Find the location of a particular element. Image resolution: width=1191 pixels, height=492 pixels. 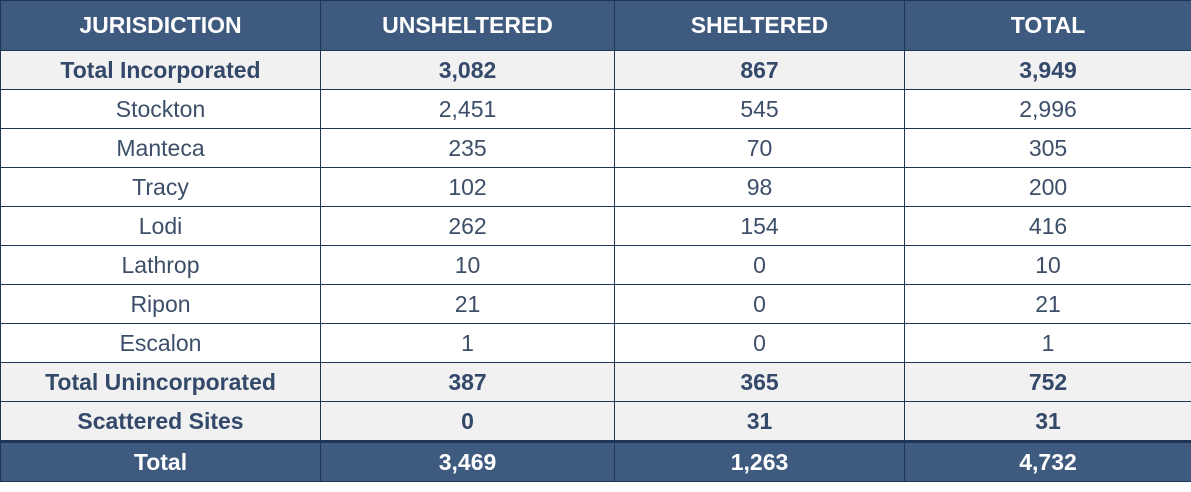

column-header-unsheltered: UNSHELTERED is located at coordinates (467, 25).